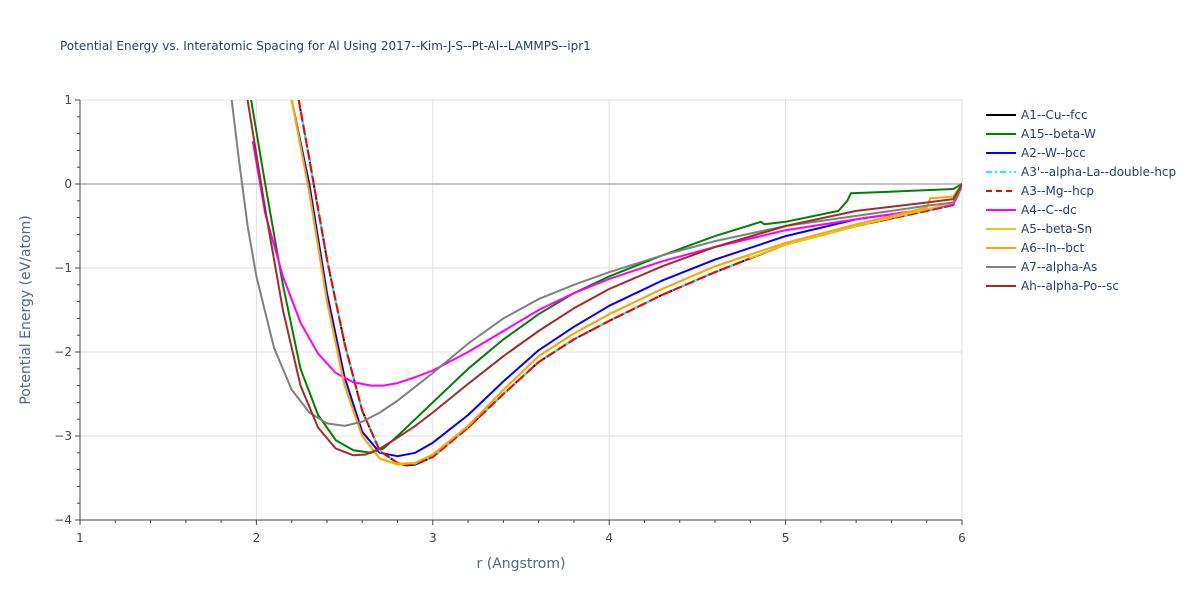 The height and width of the screenshot is (604, 1200). Describe the element at coordinates (521, 564) in the screenshot. I see `x-axis-title: r (Angstrom)` at that location.